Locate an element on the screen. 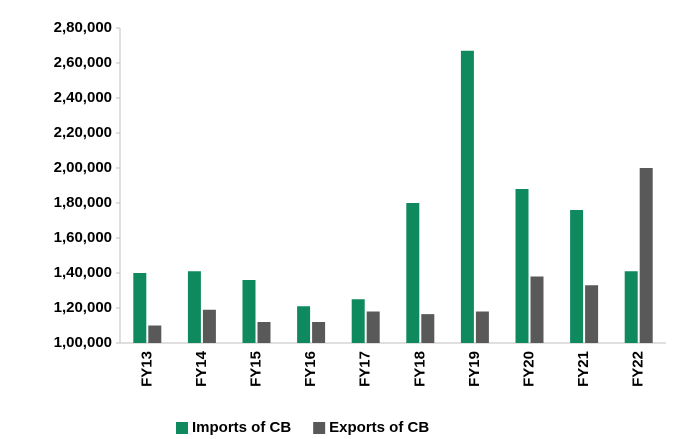  legend-label: Imports of CB is located at coordinates (241, 427).